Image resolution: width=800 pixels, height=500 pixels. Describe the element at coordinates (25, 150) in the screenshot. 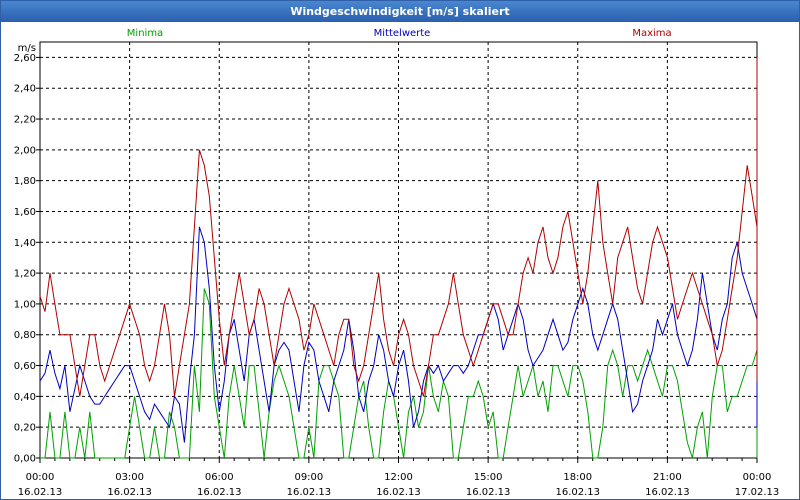

I see `y-tick-label: 2,00` at that location.